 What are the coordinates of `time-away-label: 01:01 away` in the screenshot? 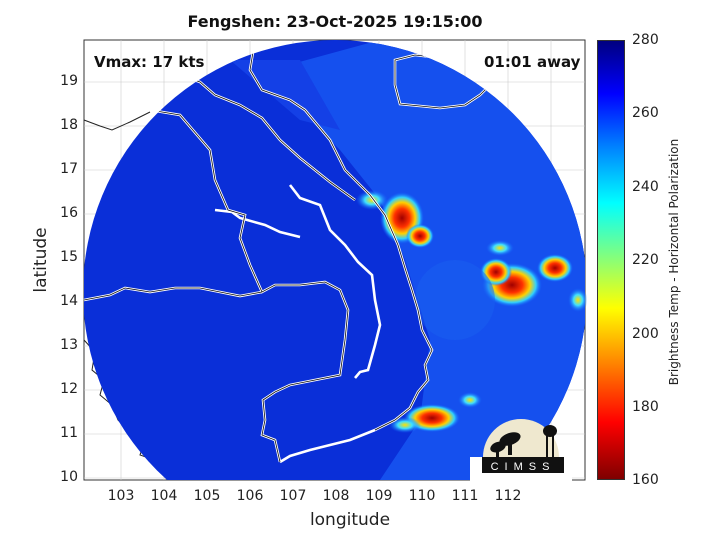 It's located at (532, 62).